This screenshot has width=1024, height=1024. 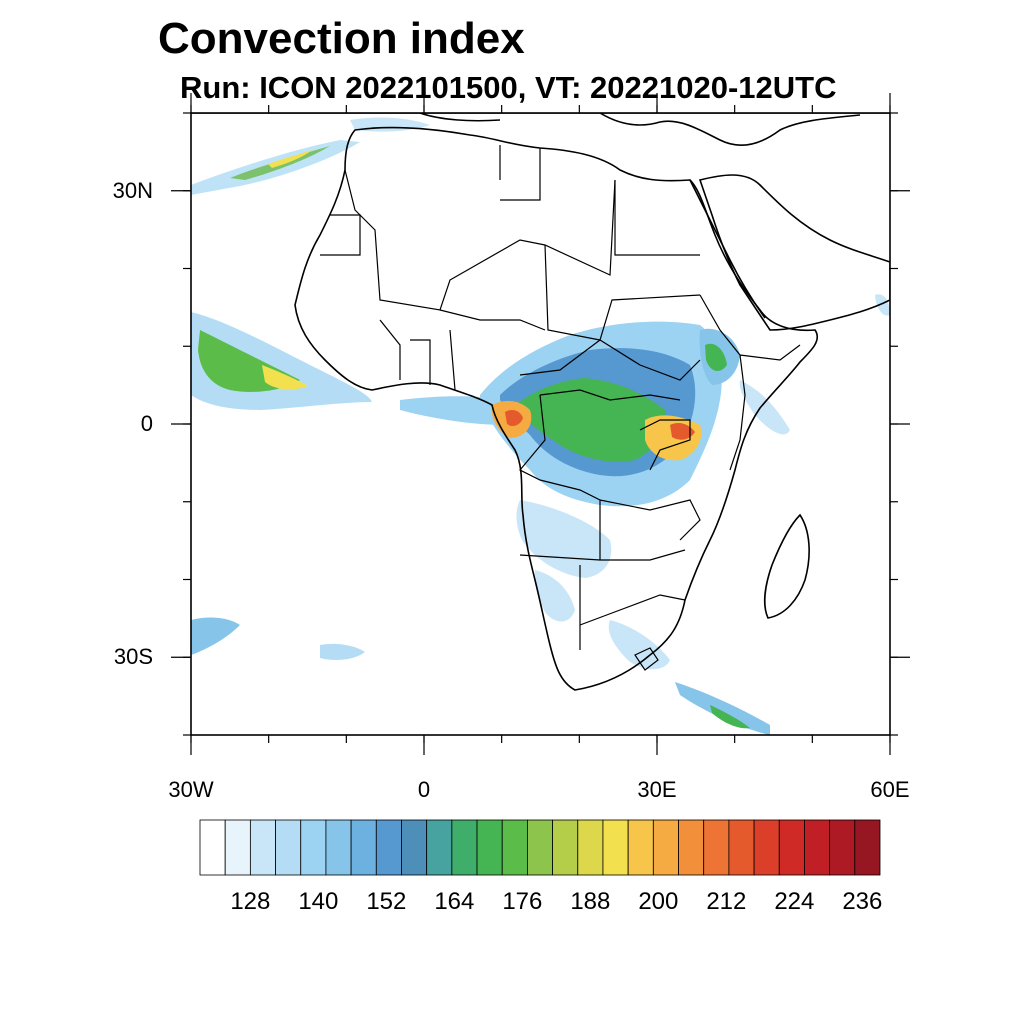 What do you see at coordinates (454, 901) in the screenshot?
I see `colorbar-label: 164` at bounding box center [454, 901].